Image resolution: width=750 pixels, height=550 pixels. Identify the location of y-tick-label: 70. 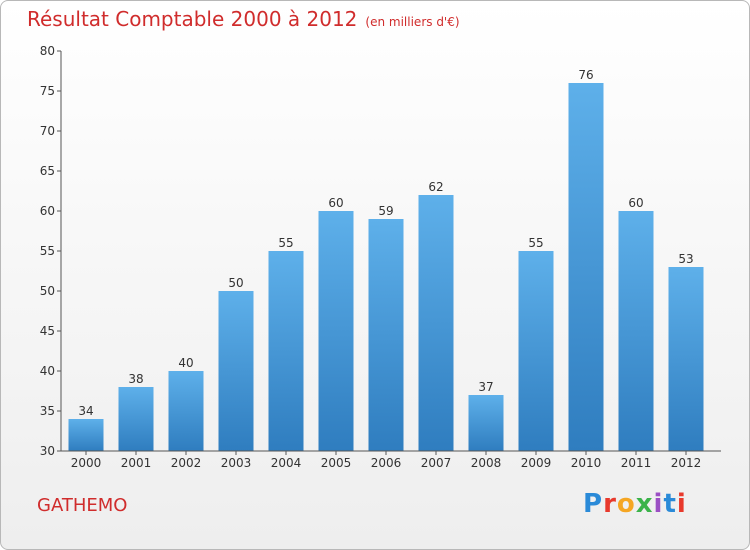
(47, 131).